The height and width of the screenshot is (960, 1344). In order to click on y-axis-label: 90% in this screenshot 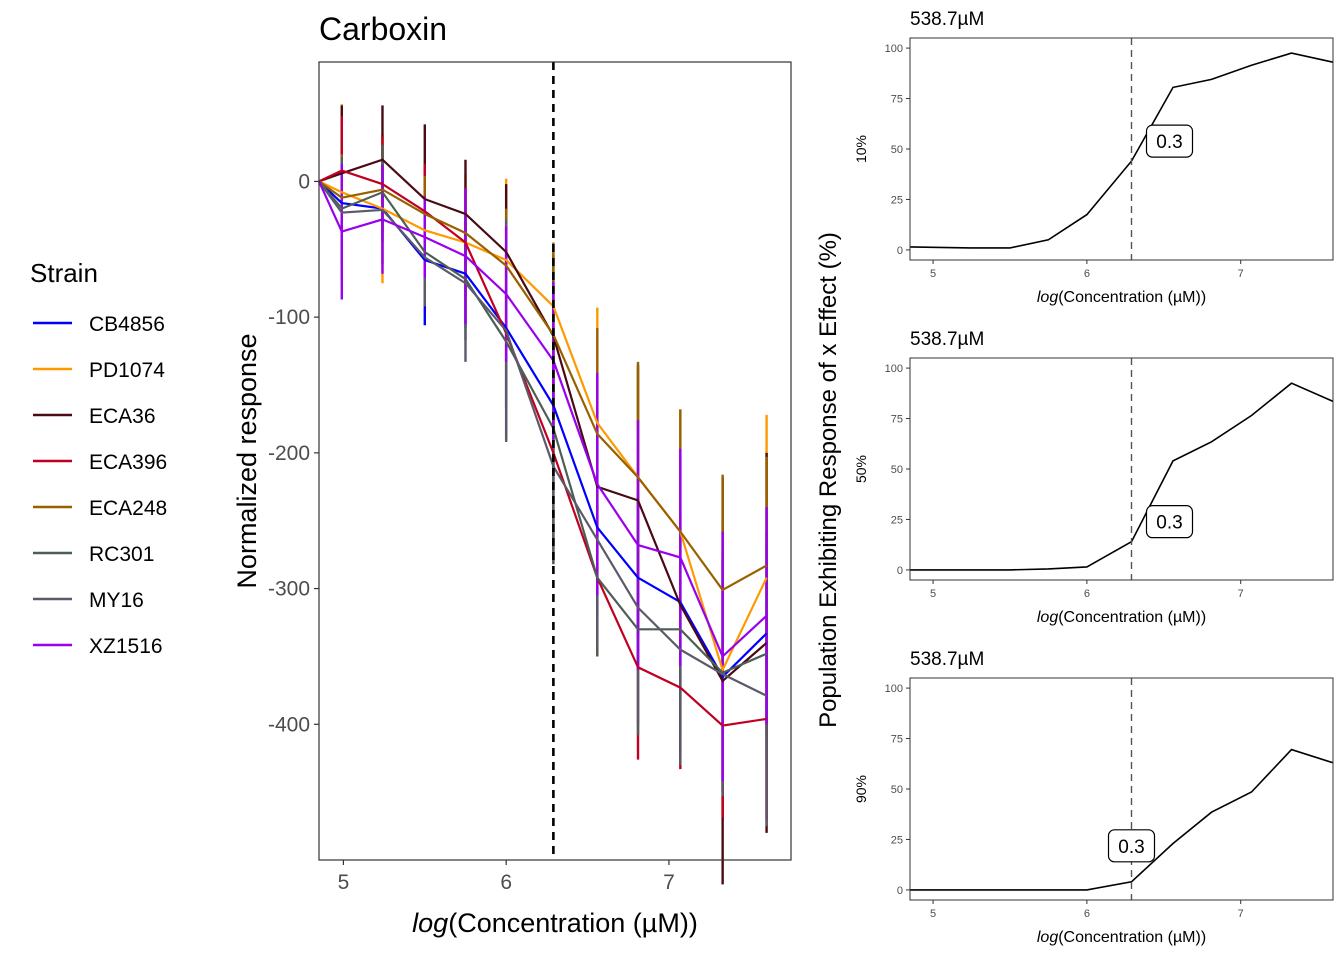, I will do `click(861, 789)`.